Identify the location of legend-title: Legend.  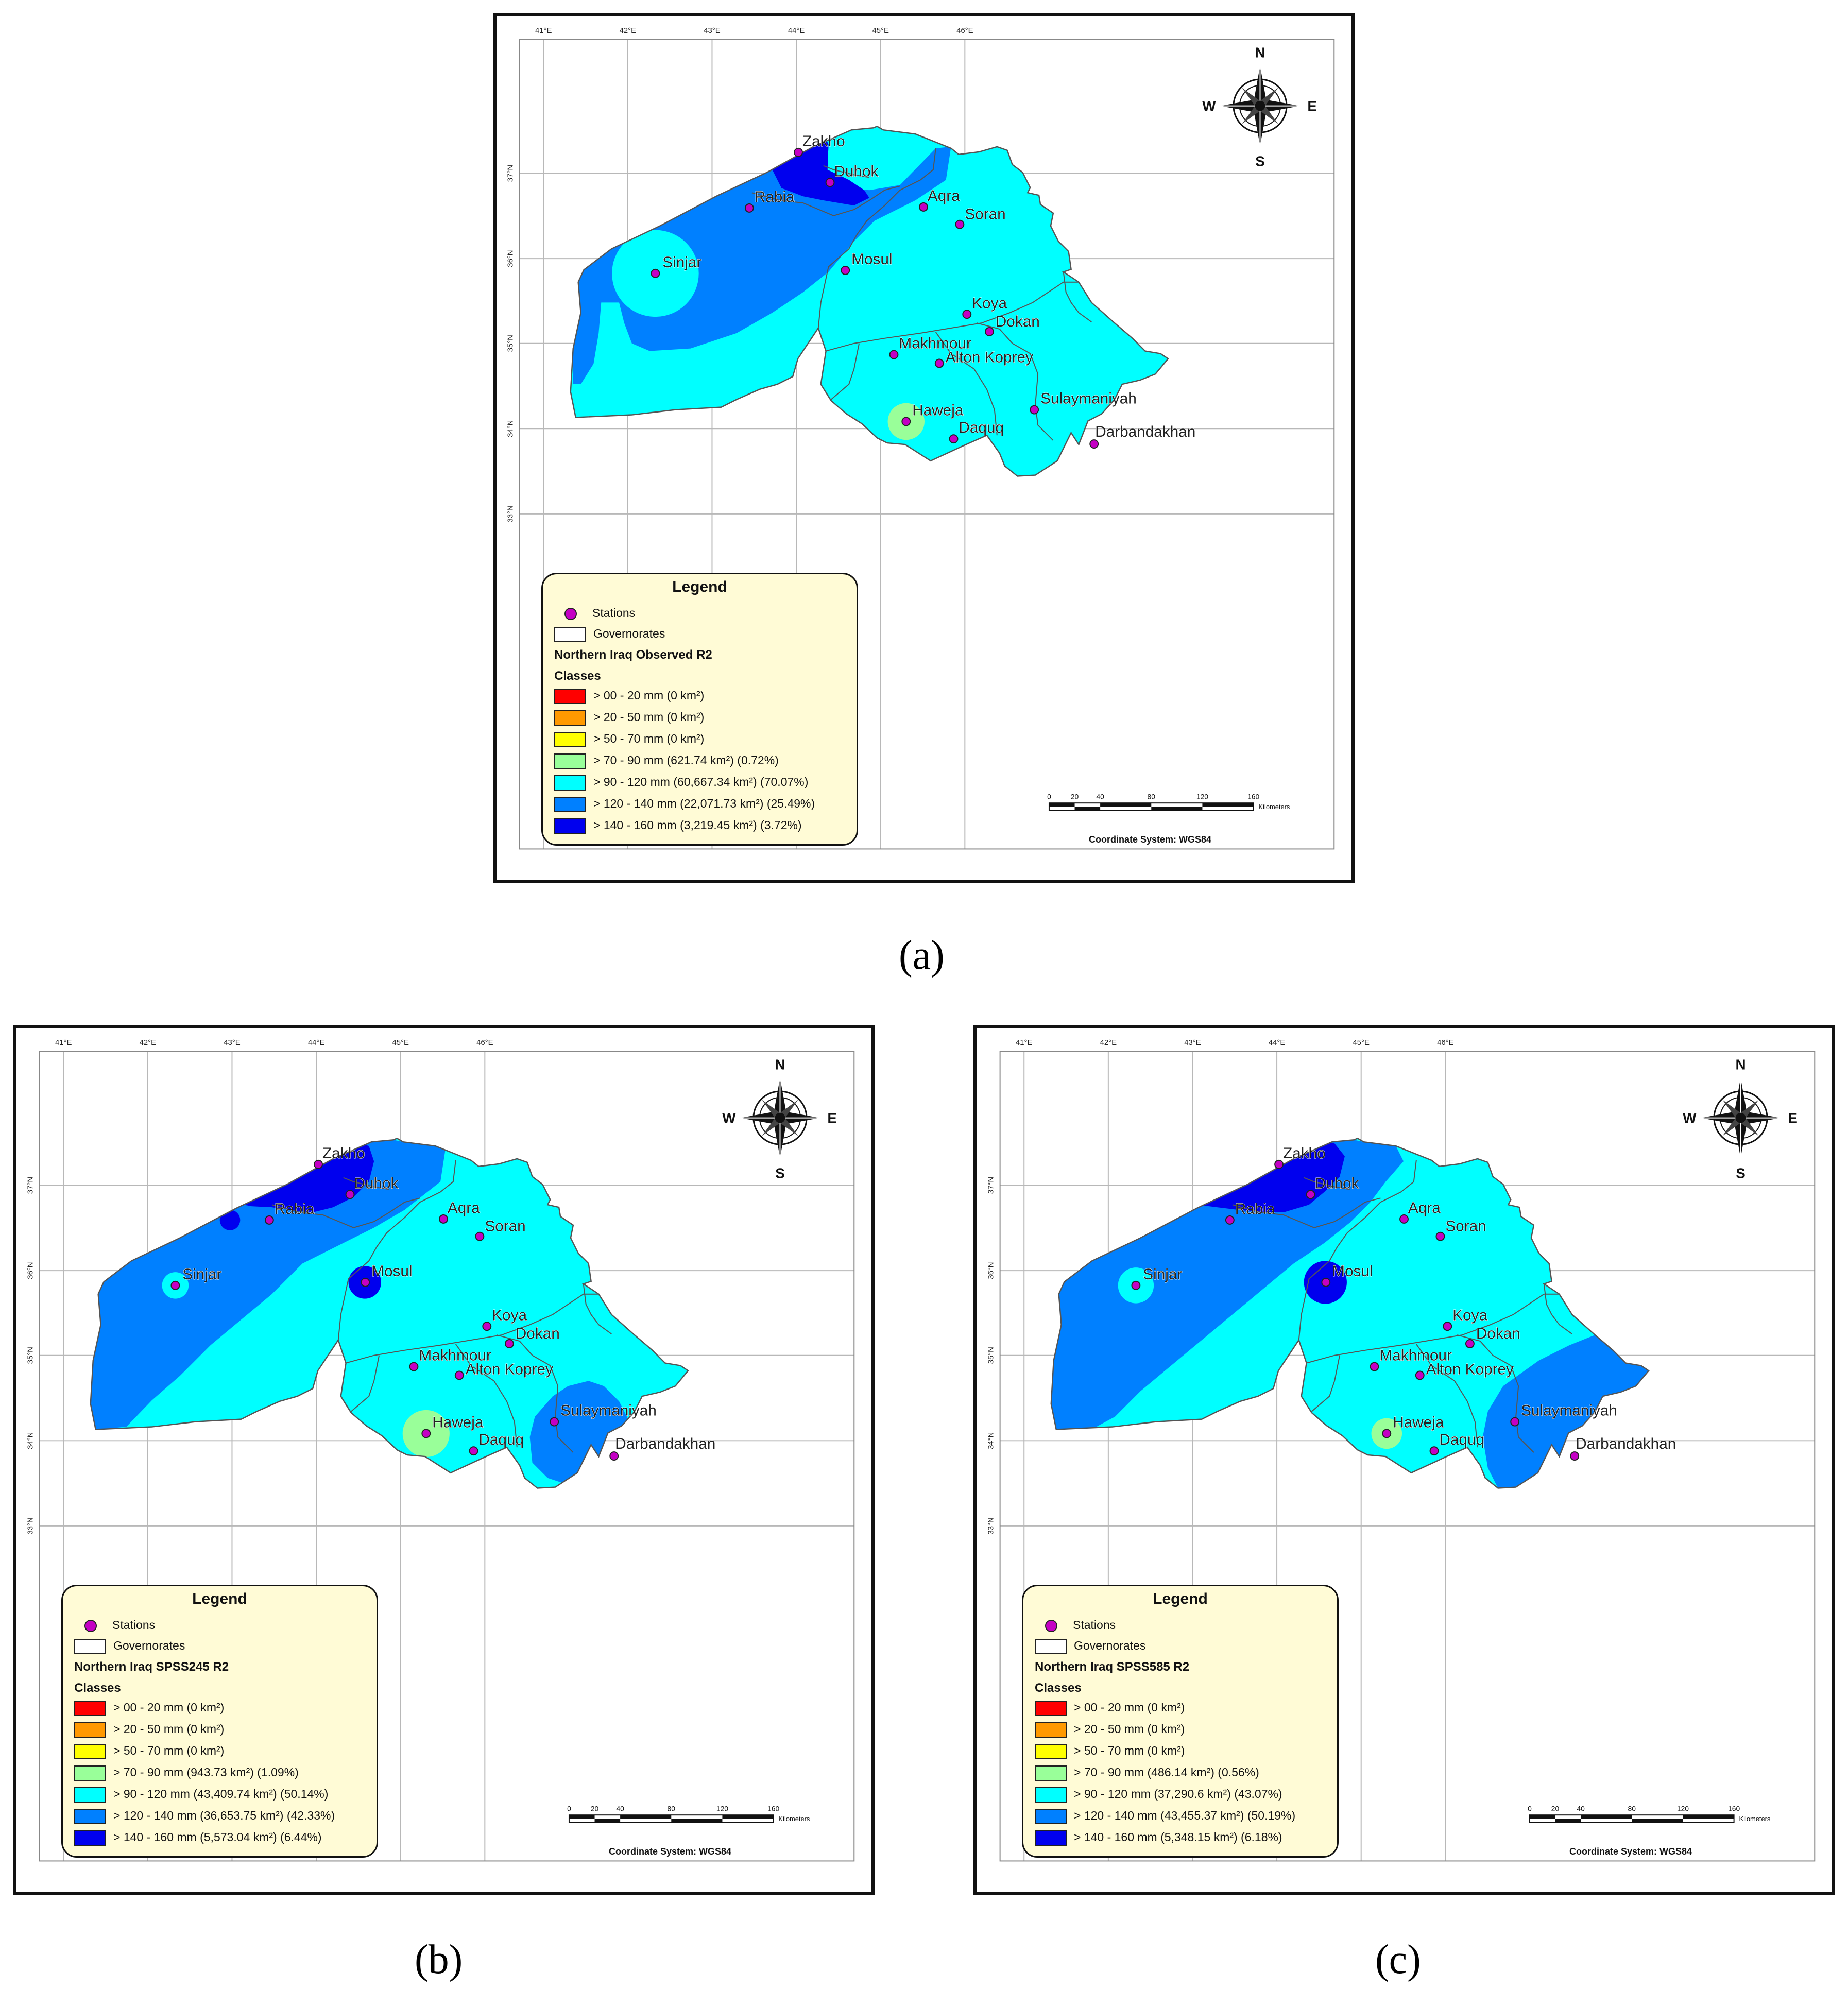
(699, 587).